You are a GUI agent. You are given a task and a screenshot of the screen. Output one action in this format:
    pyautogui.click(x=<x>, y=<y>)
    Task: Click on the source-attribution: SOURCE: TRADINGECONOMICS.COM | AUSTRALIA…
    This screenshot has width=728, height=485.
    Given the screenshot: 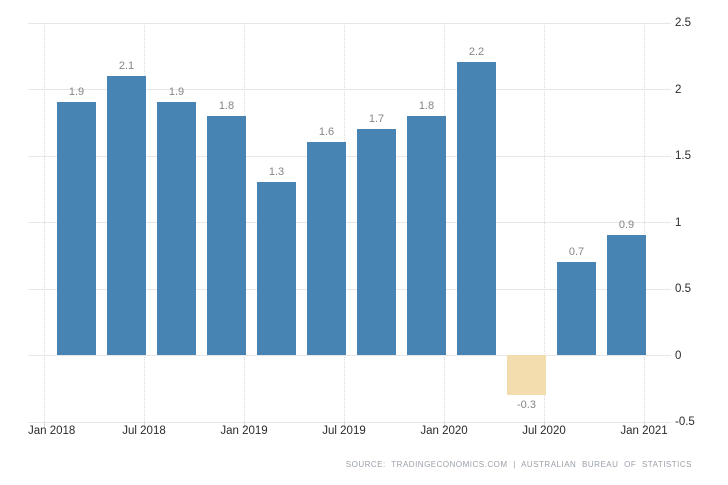 What is the action you would take?
    pyautogui.click(x=518, y=464)
    